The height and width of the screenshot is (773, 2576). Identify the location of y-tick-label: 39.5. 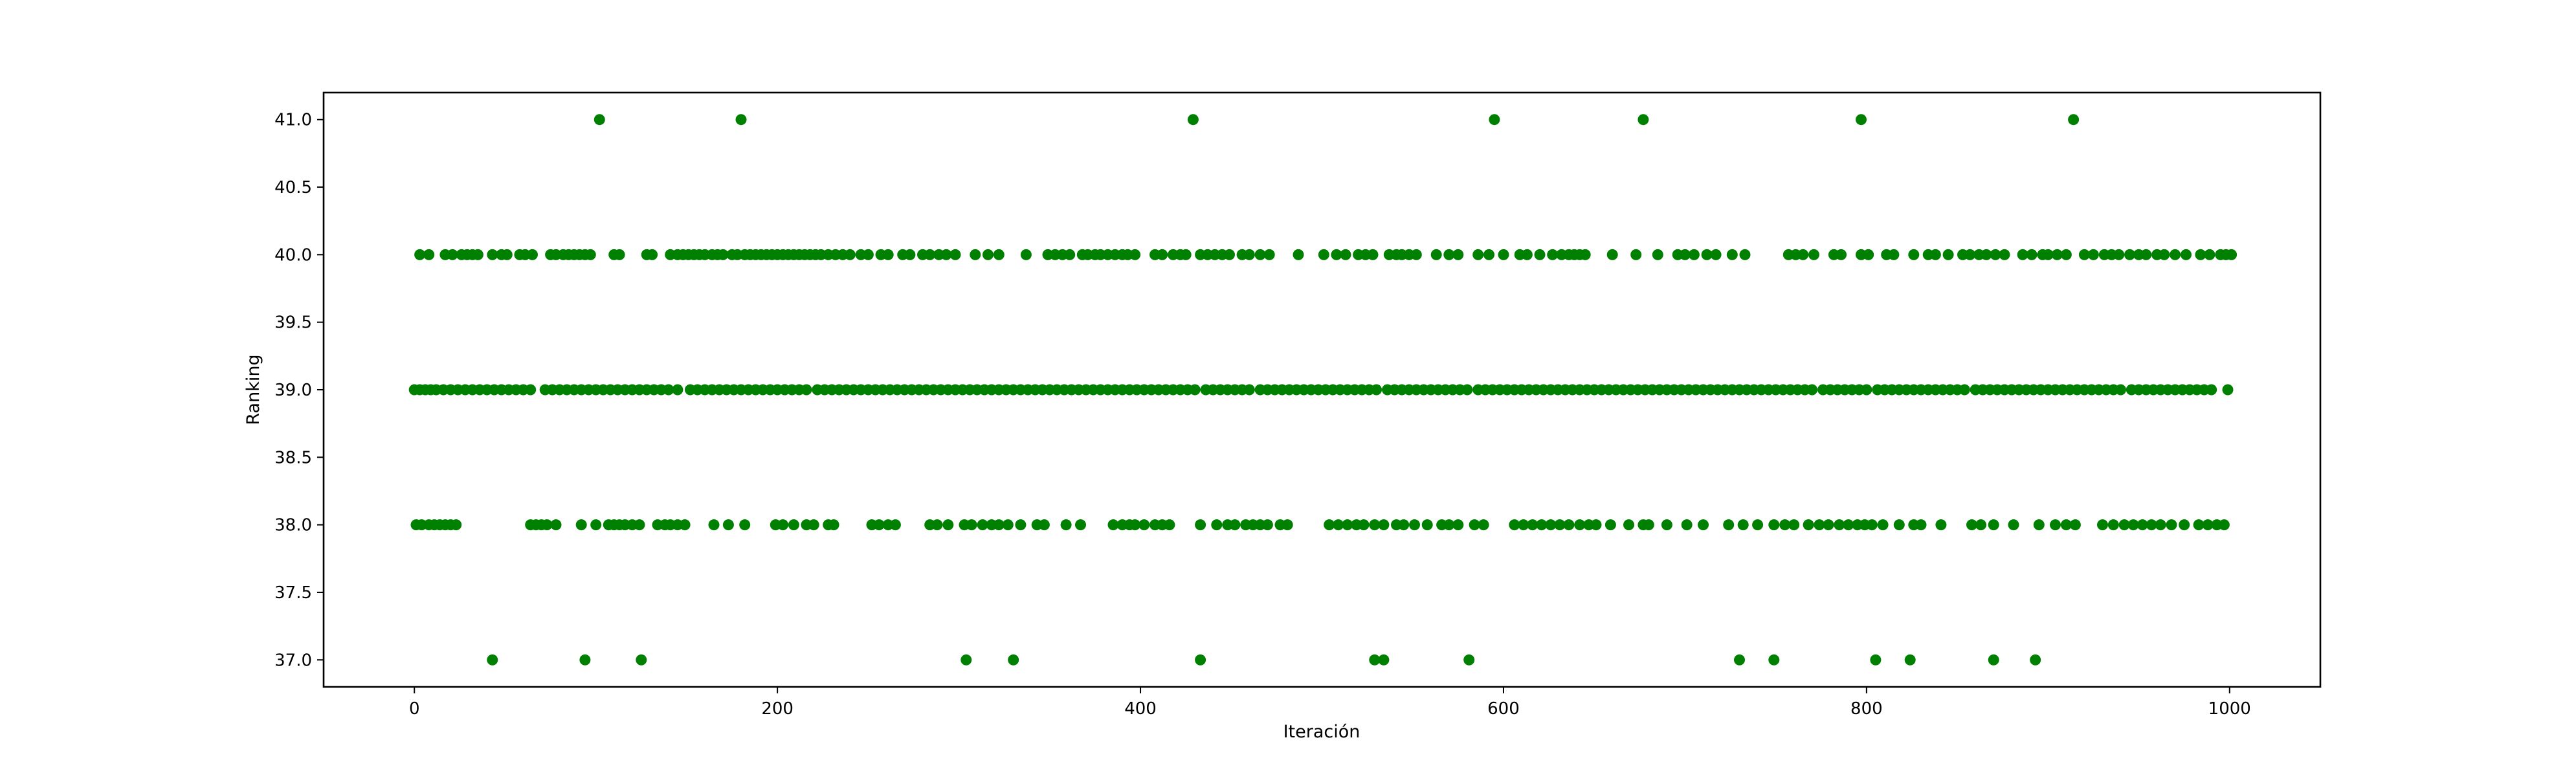
(293, 323).